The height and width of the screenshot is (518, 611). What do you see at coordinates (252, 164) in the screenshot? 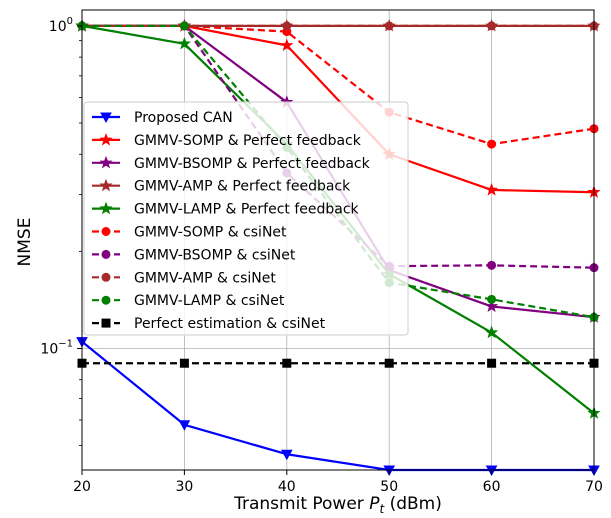
I see `legend-label: GMMV-BSOMP & Perfect feedback` at bounding box center [252, 164].